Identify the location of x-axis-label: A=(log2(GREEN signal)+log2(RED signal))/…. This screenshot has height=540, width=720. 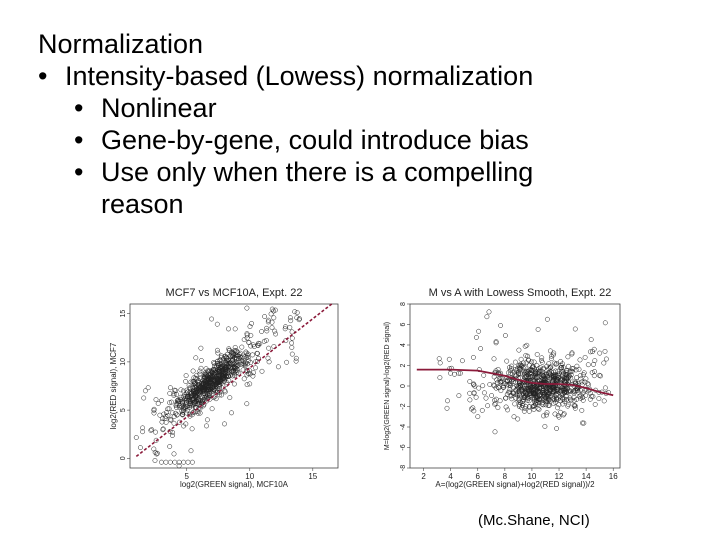
(515, 484).